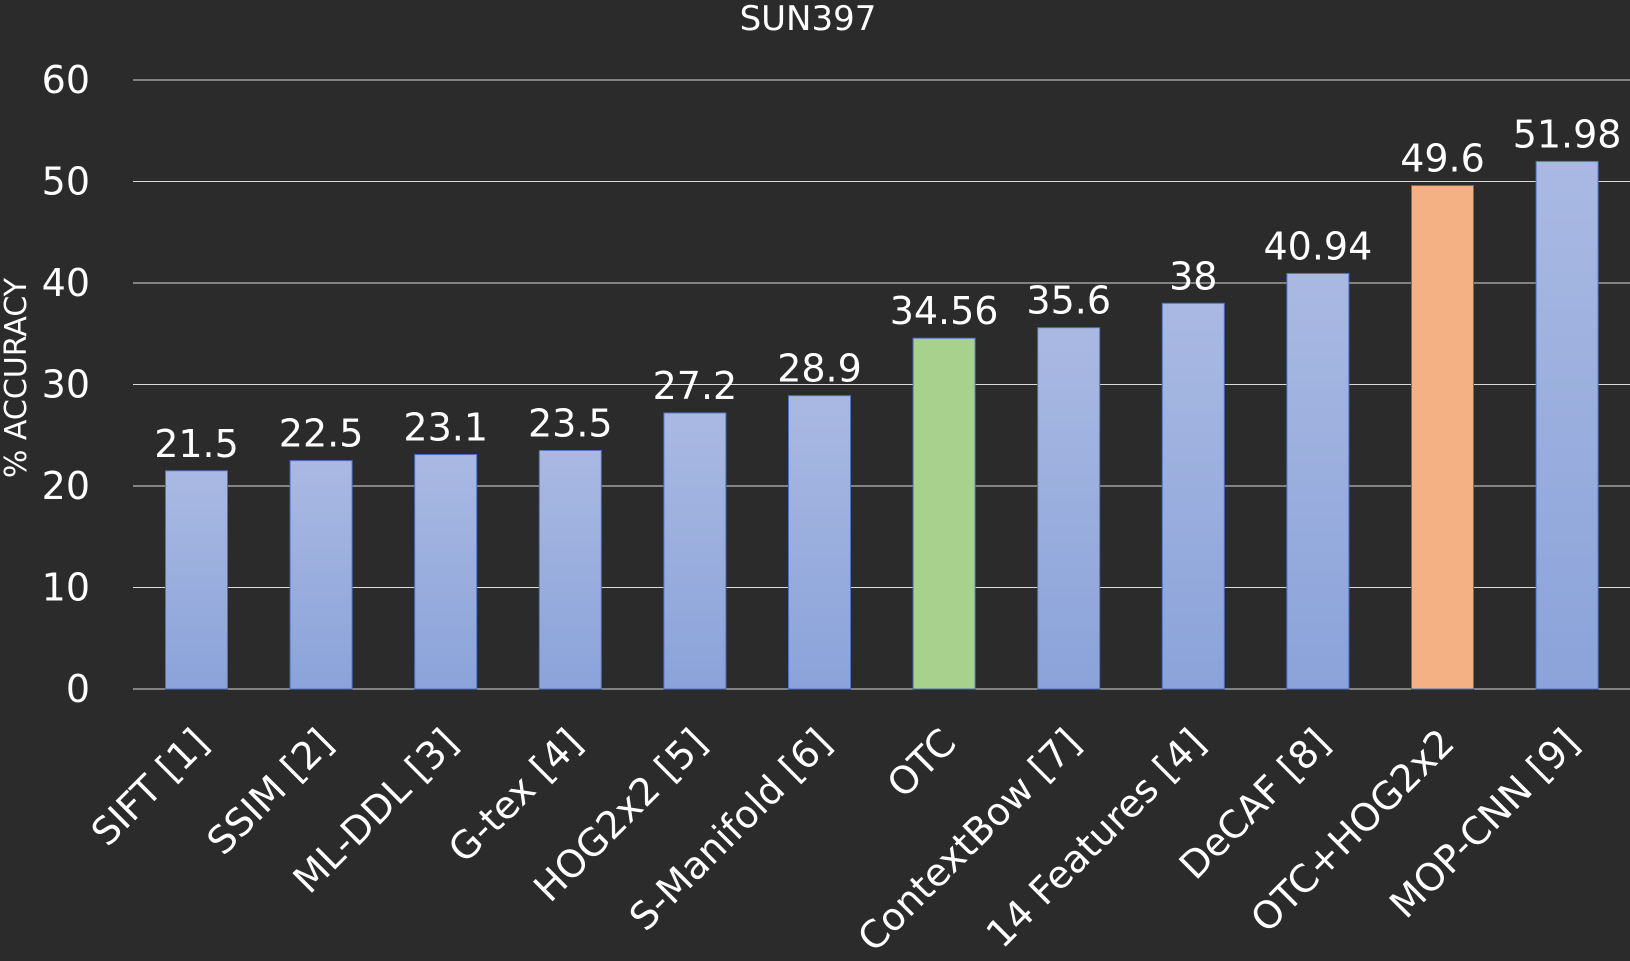 Image resolution: width=1630 pixels, height=961 pixels. What do you see at coordinates (321, 434) in the screenshot?
I see `data-label: 22.5` at bounding box center [321, 434].